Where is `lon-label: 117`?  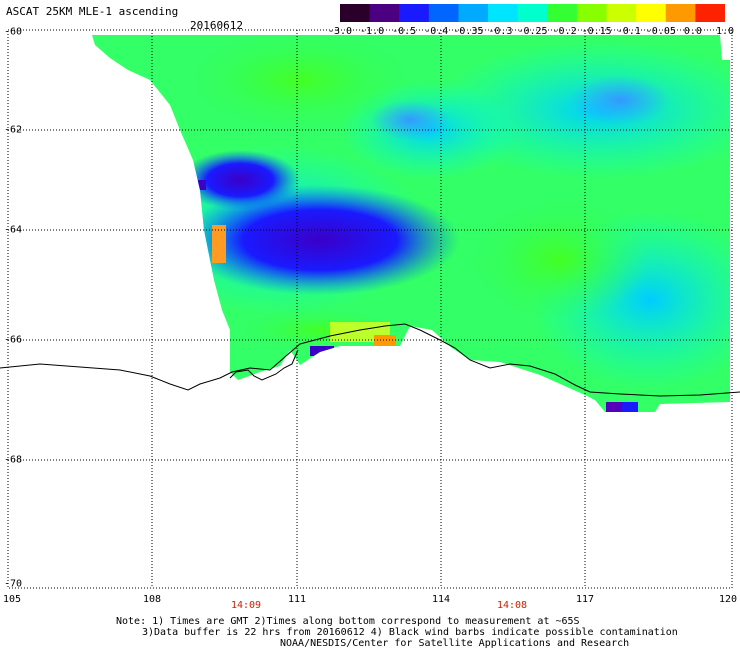
lon-label: 117 is located at coordinates (585, 599).